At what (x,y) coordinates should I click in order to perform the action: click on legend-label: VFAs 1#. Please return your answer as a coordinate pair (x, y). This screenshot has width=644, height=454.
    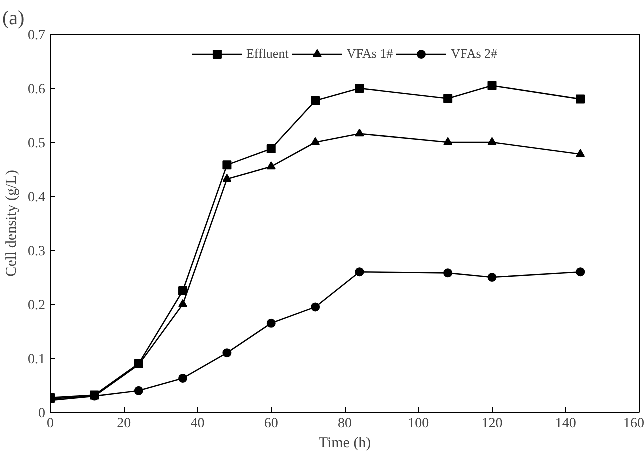
    Looking at the image, I should click on (370, 54).